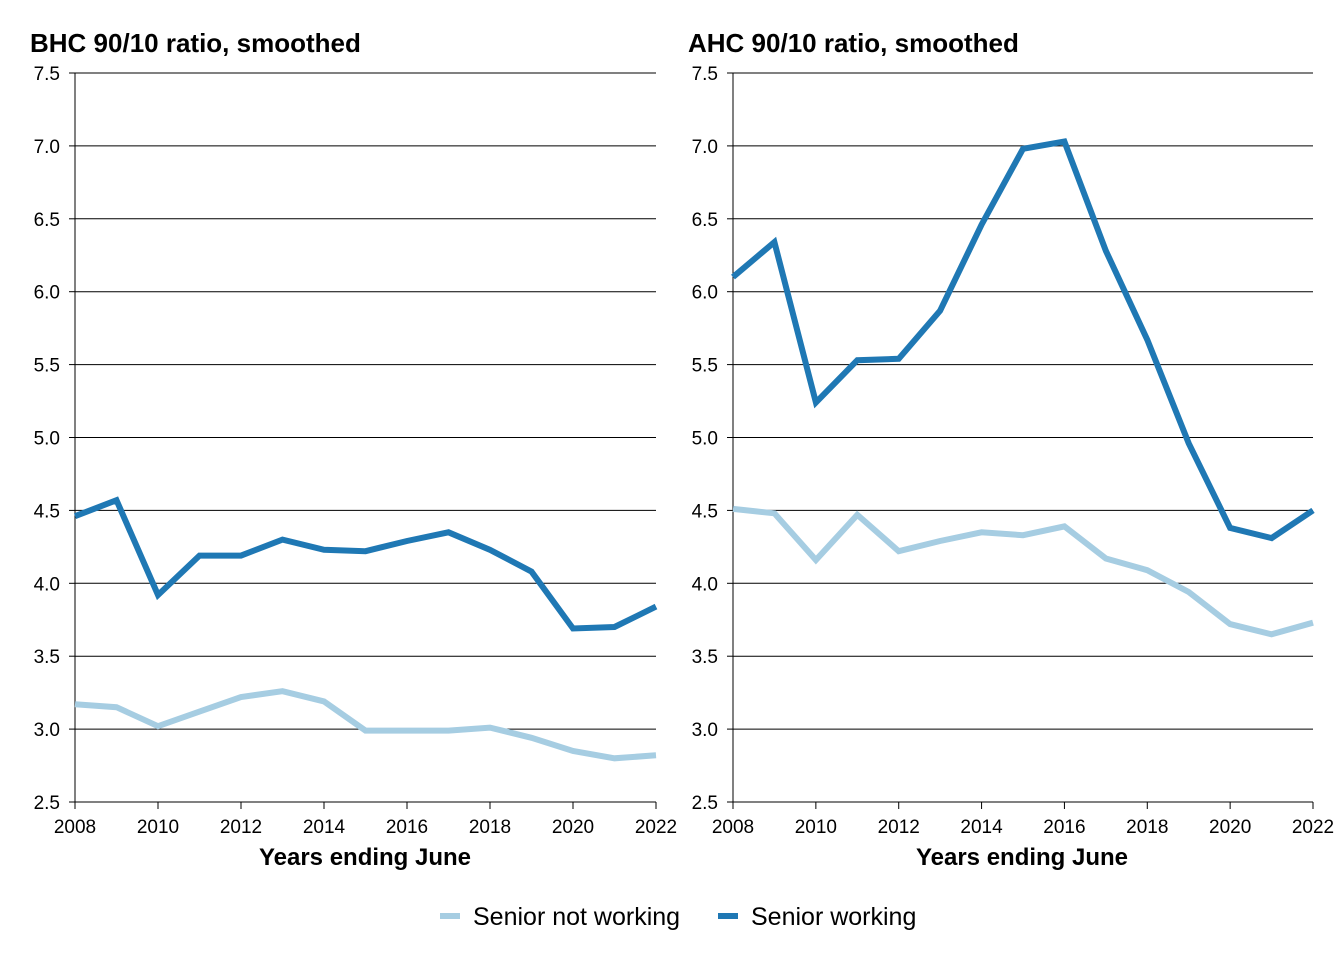  I want to click on chart-title: BHC 90/10 ratio, smoothed, so click(195, 43).